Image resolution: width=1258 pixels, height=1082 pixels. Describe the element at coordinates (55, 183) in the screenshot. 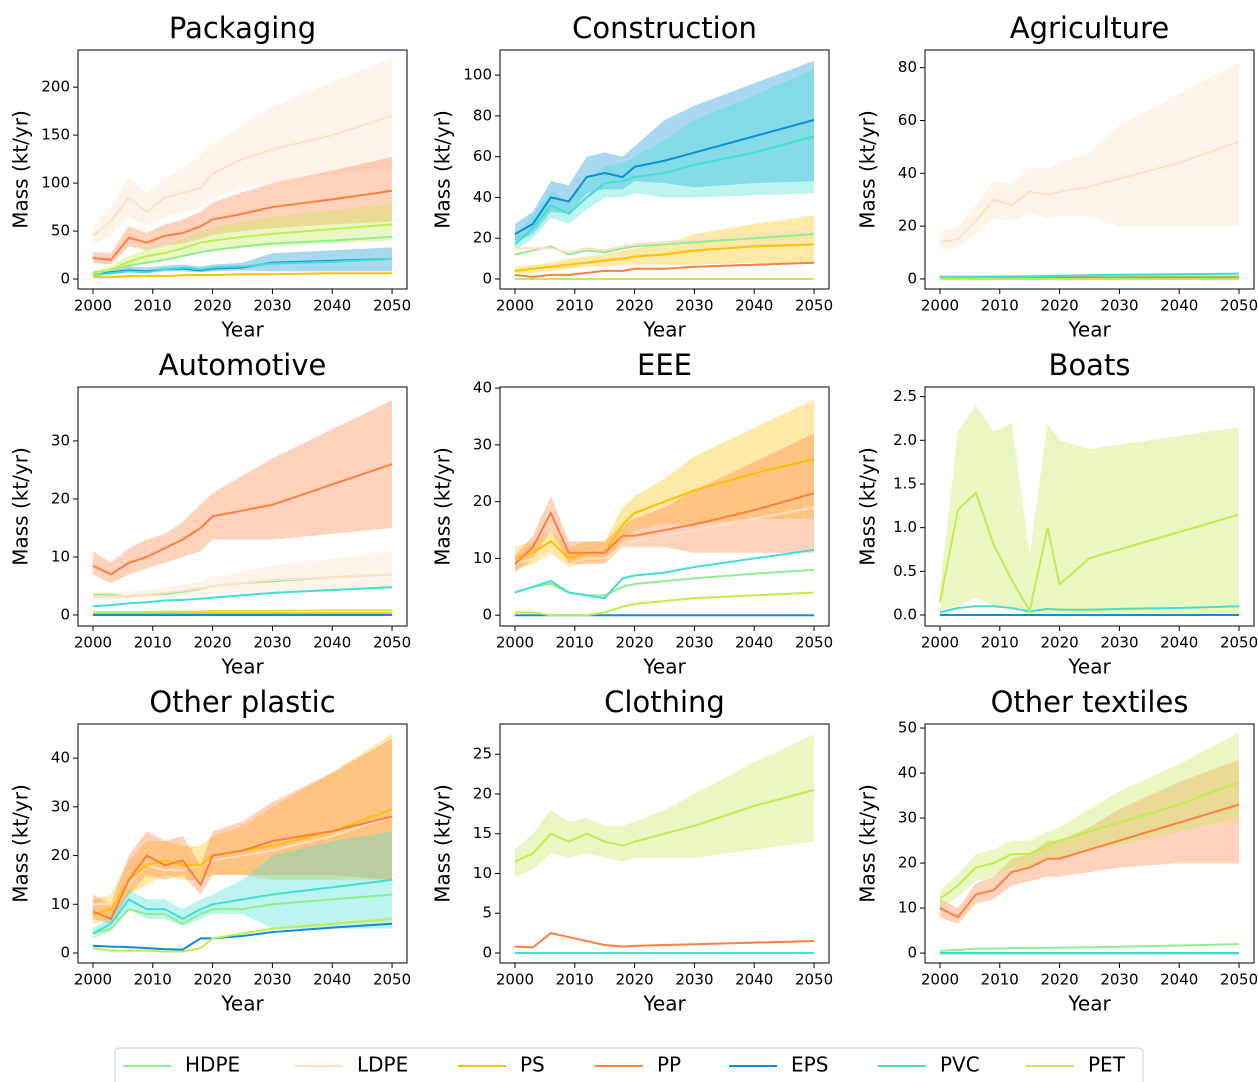

I see `y-tick-label: 100` at that location.